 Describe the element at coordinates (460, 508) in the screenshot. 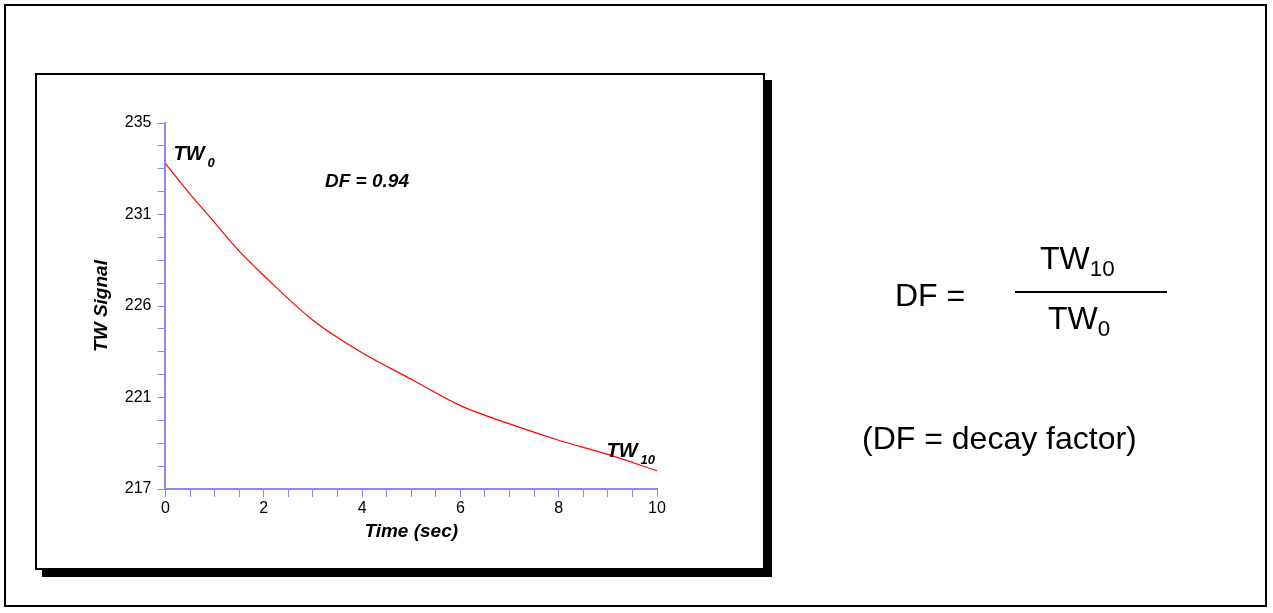

I see `x-tick-label: 6` at that location.